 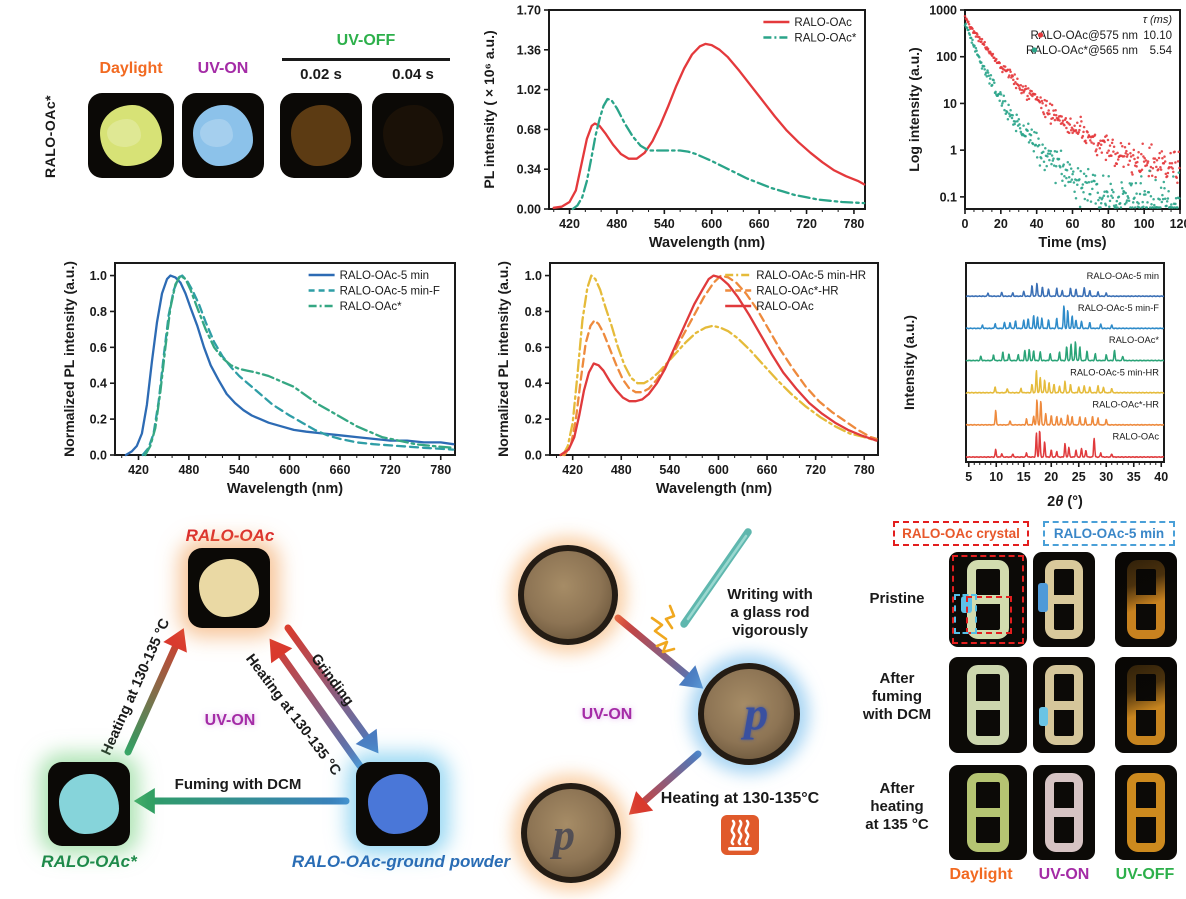 I want to click on red-dashed-outline, so click(x=988, y=599).